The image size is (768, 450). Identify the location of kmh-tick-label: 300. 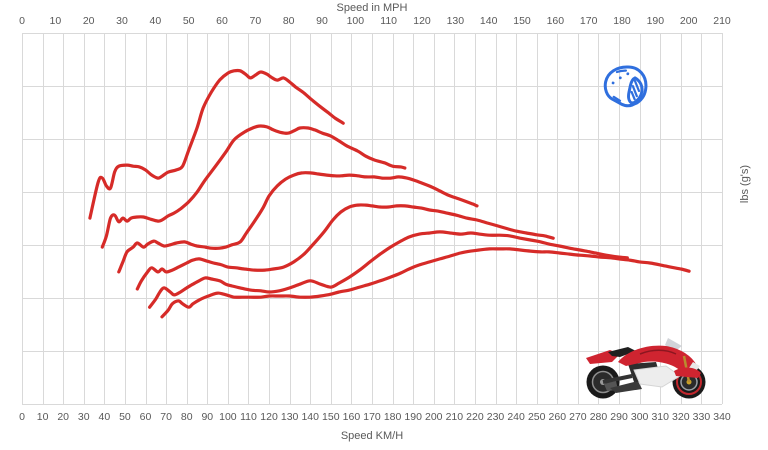
(639, 417).